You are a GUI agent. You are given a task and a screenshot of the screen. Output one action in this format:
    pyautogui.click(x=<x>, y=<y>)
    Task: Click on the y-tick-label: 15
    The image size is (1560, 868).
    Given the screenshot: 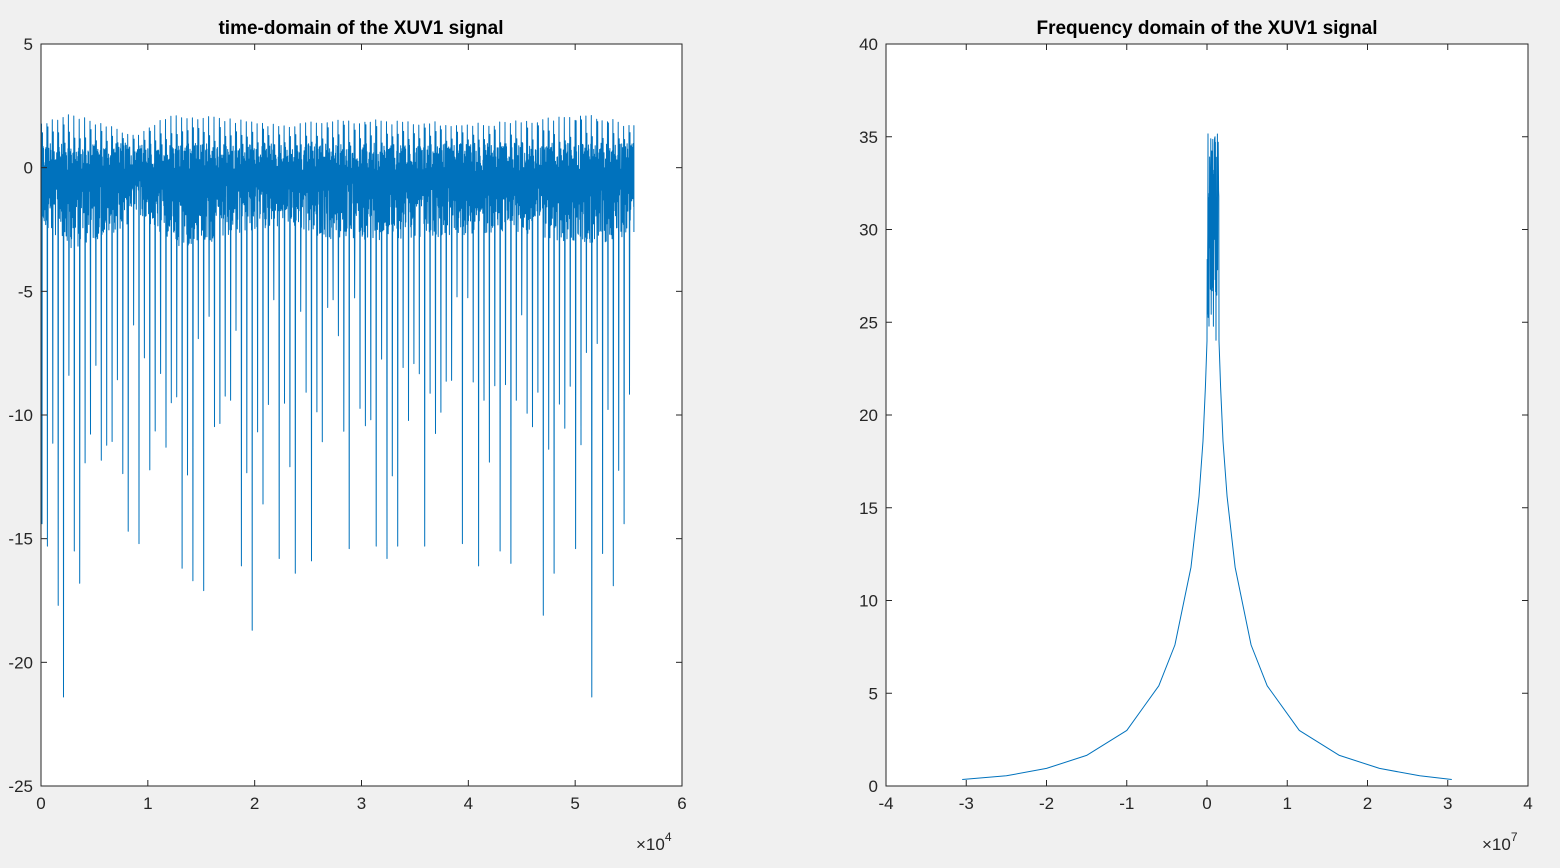 What is the action you would take?
    pyautogui.click(x=868, y=508)
    